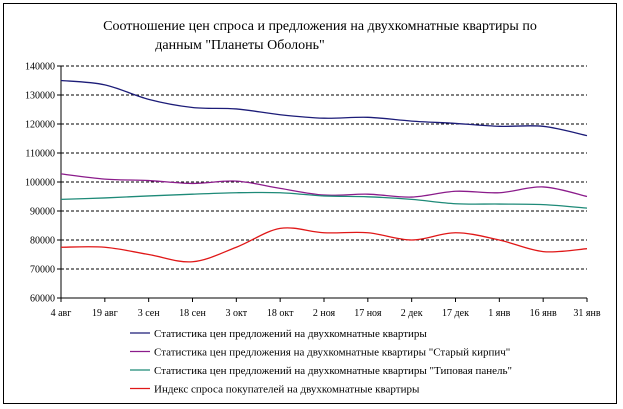  Describe the element at coordinates (105, 313) in the screenshot. I see `x-tick-label-1: 19 авг` at that location.